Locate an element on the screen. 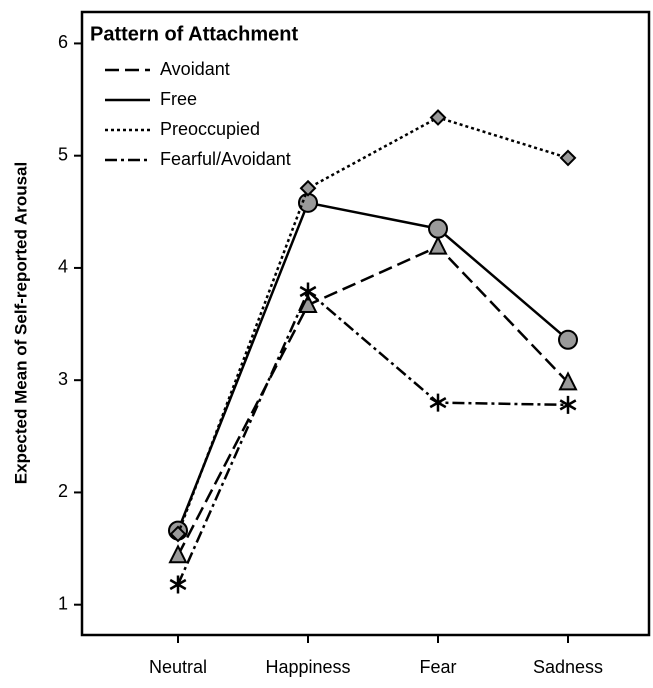 The height and width of the screenshot is (688, 653). x-tick-label: Sadness is located at coordinates (568, 667).